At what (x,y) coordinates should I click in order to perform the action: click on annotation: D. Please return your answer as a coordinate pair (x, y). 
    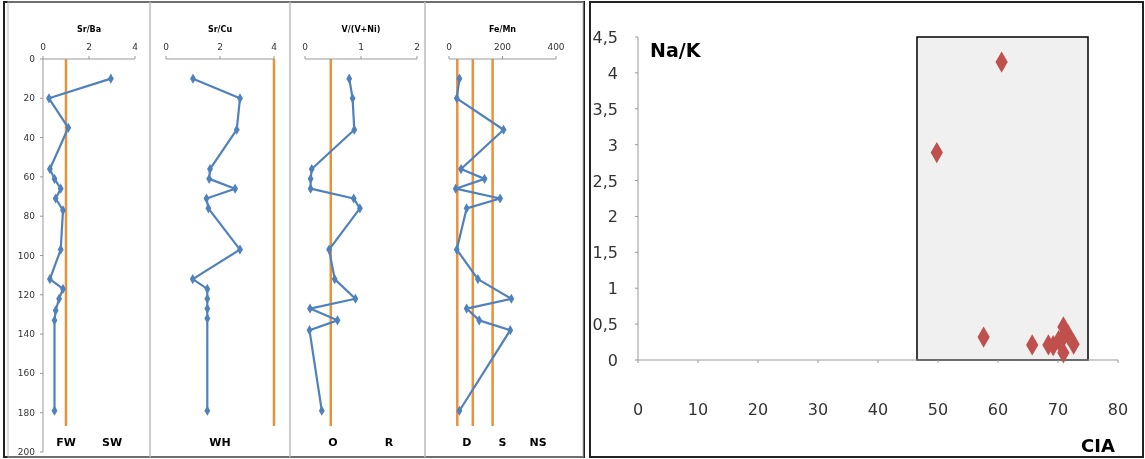
    Looking at the image, I should click on (467, 442).